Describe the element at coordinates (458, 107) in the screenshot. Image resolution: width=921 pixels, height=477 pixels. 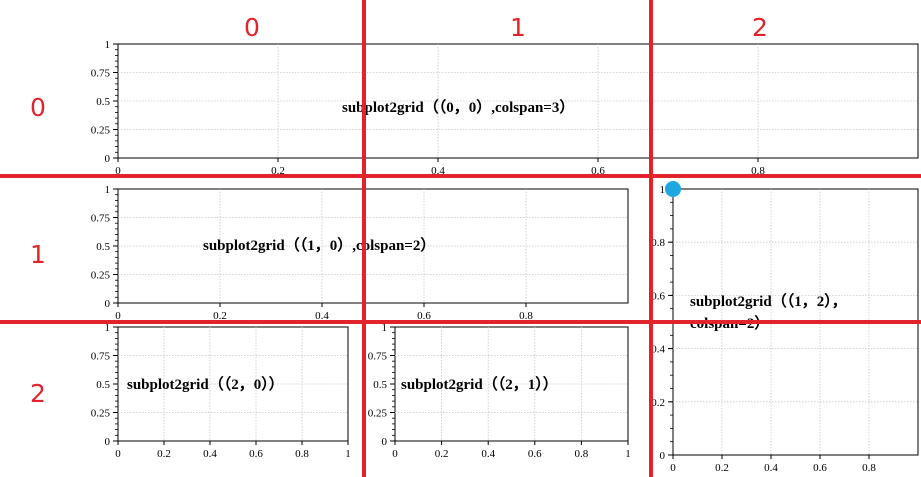
I see `subplot-annotation: subplot2grid（（0，0）,colspan=3）` at that location.